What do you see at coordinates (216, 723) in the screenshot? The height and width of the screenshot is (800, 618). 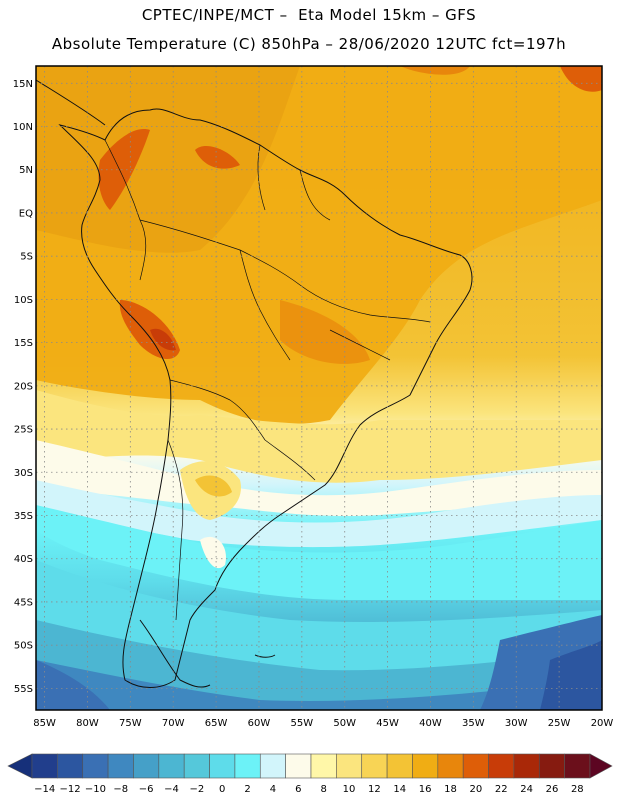 I see `lon-label: 65W` at bounding box center [216, 723].